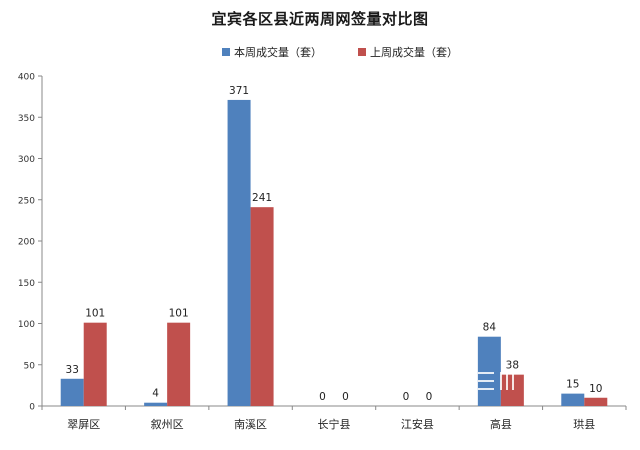 This screenshot has width=640, height=450. What do you see at coordinates (26, 201) in the screenshot?
I see `y-tick-label: 250` at bounding box center [26, 201].